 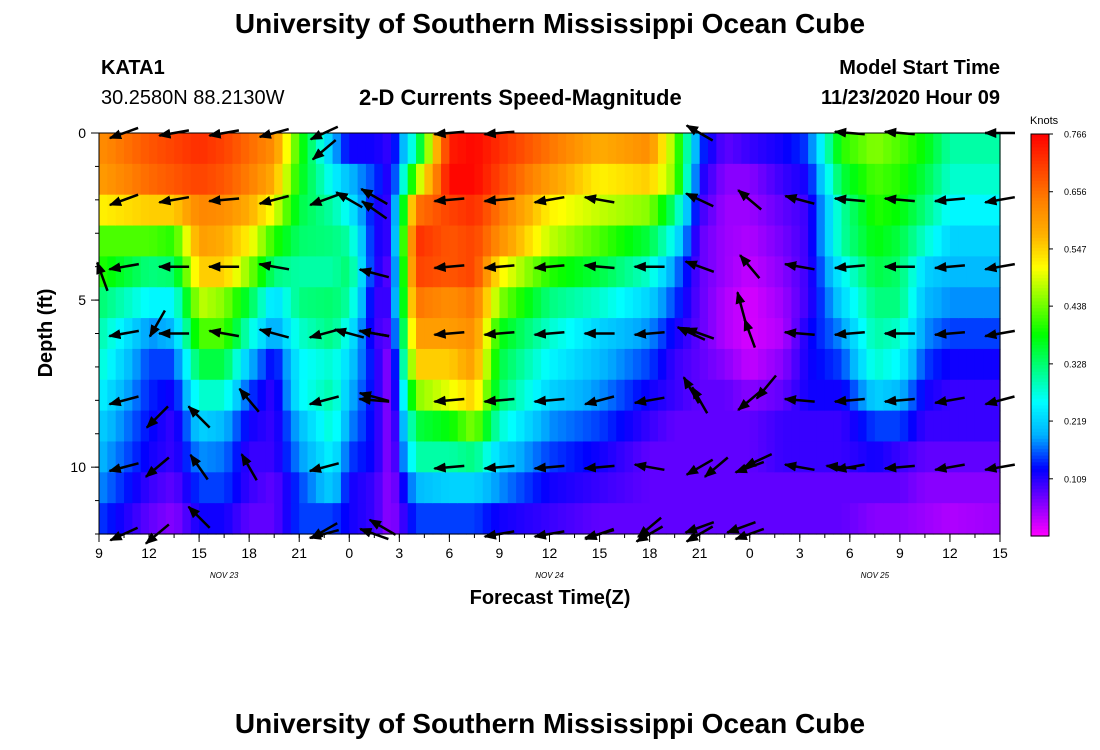 What do you see at coordinates (1075, 249) in the screenshot?
I see `colorbar-tick-label: 0.547` at bounding box center [1075, 249].